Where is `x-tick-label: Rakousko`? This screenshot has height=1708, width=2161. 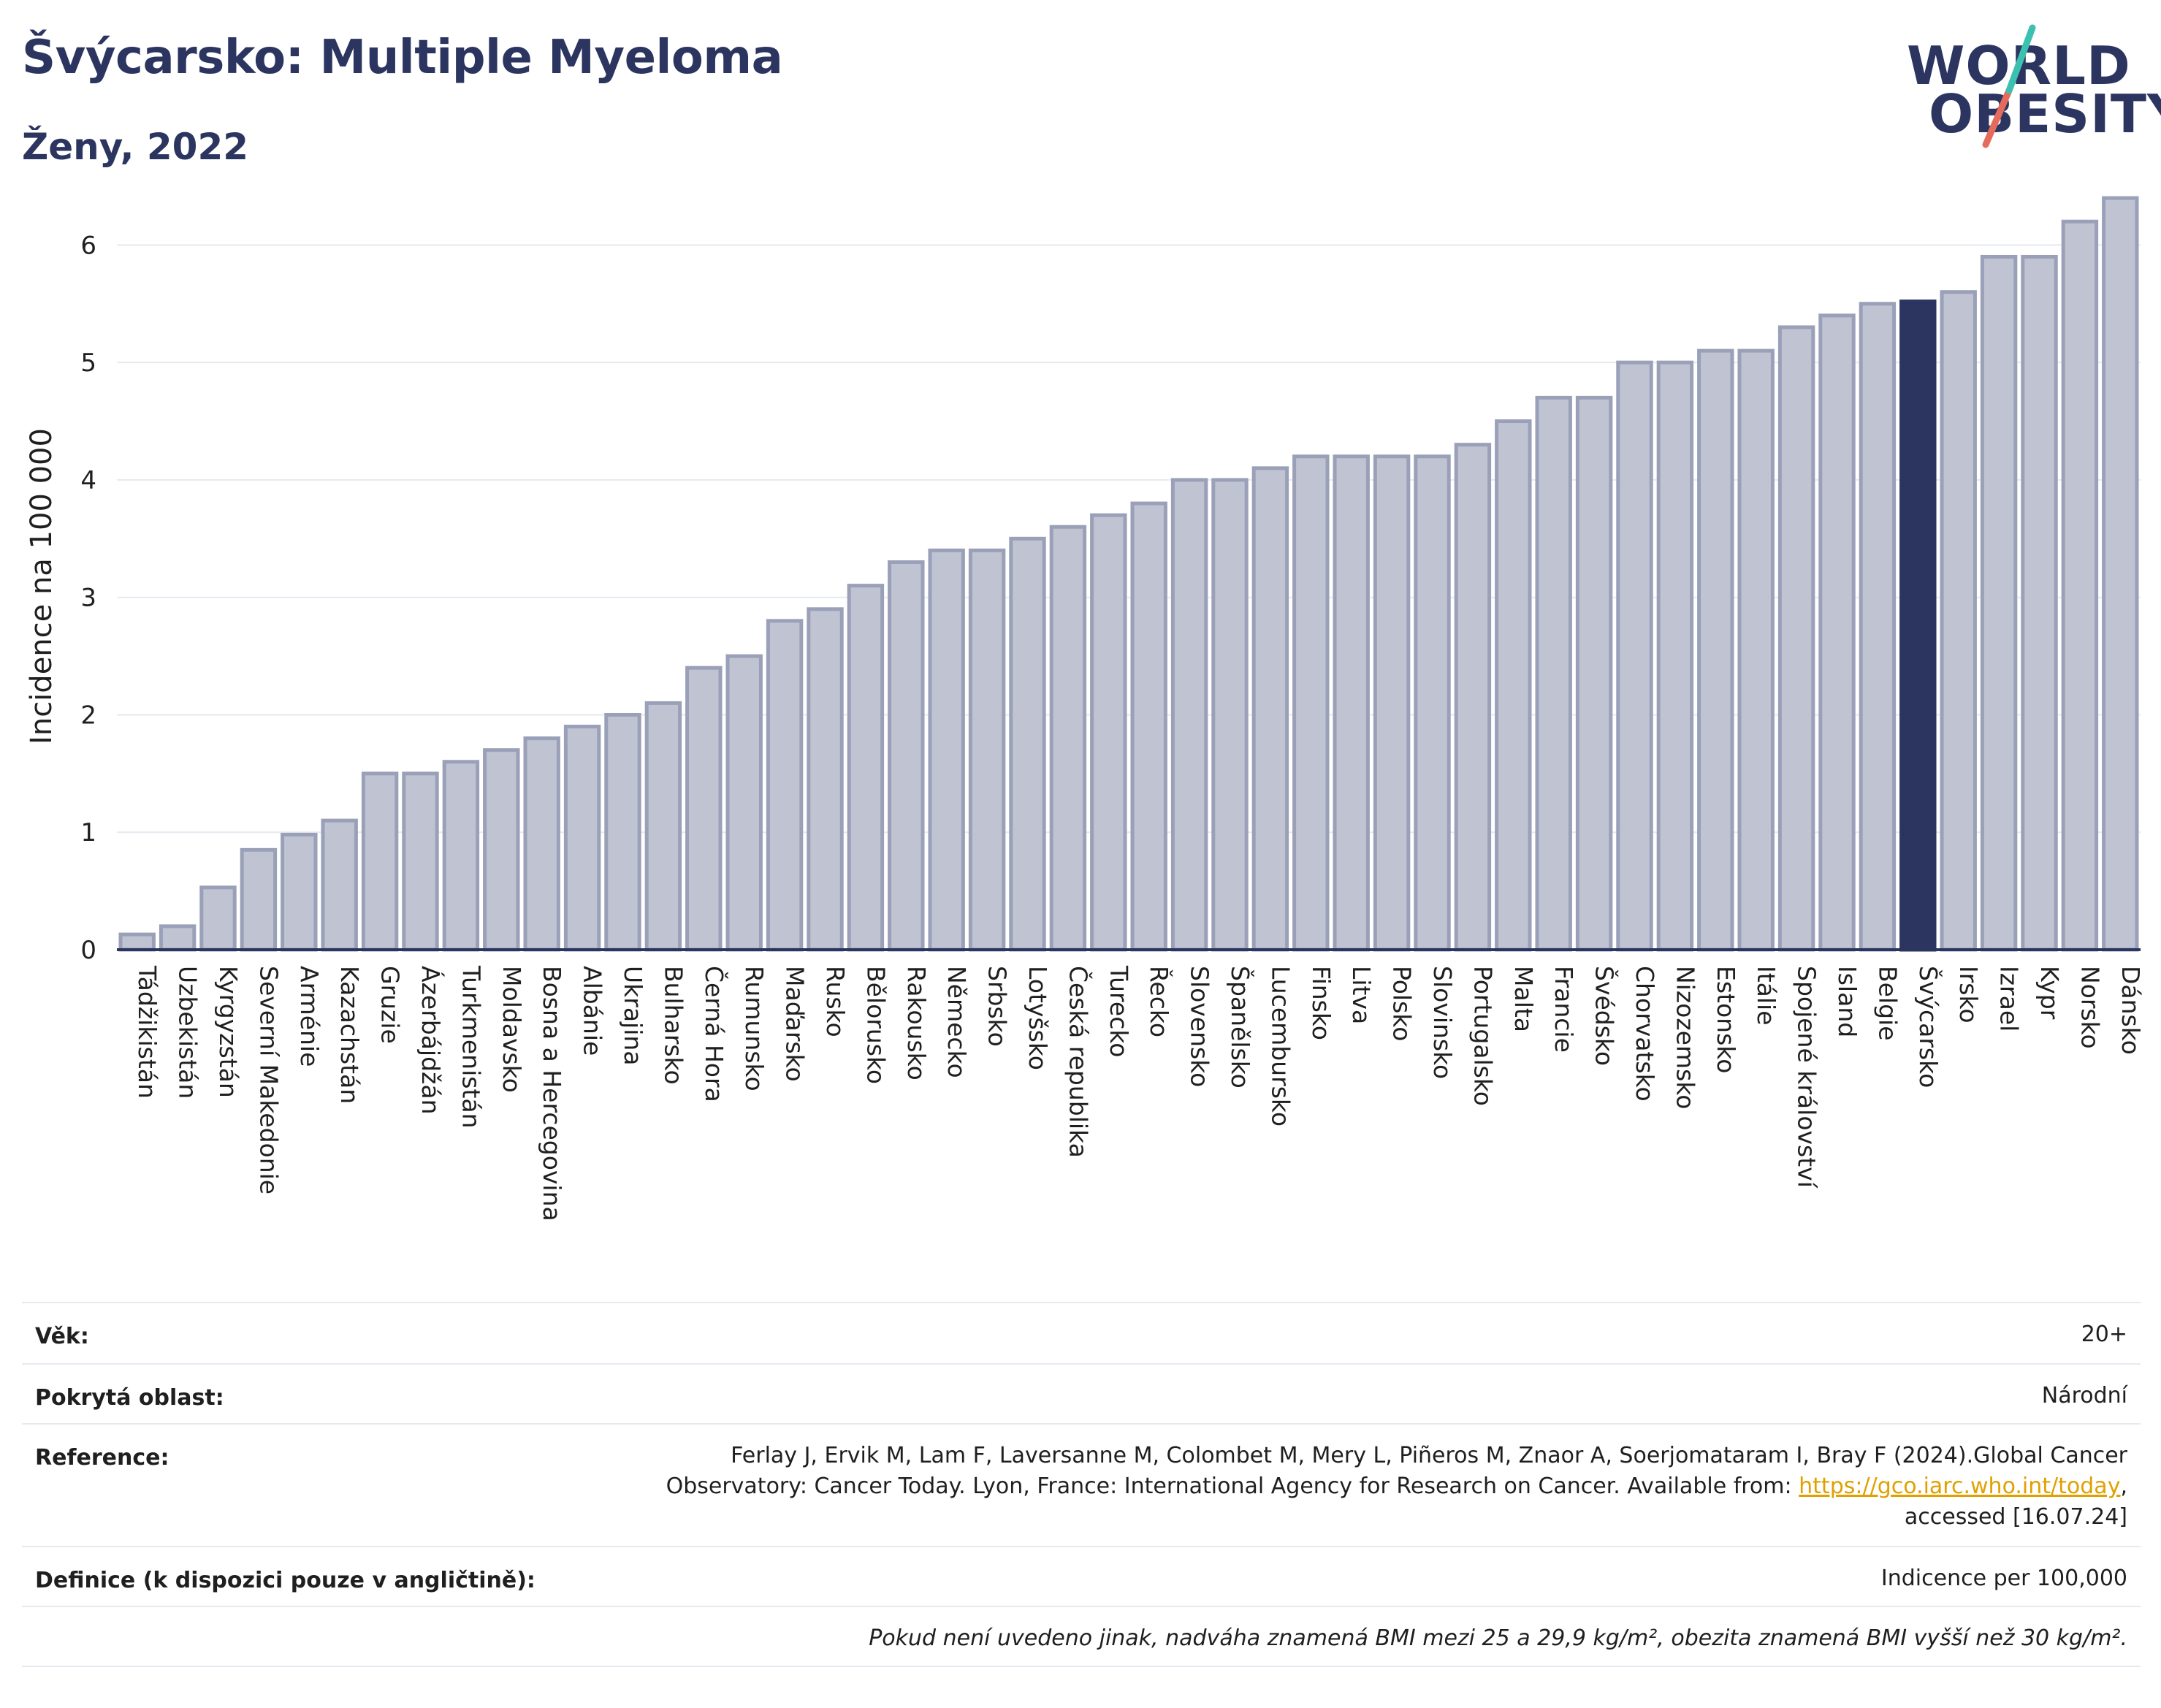
x-tick-label: Rakousko is located at coordinates (917, 1023).